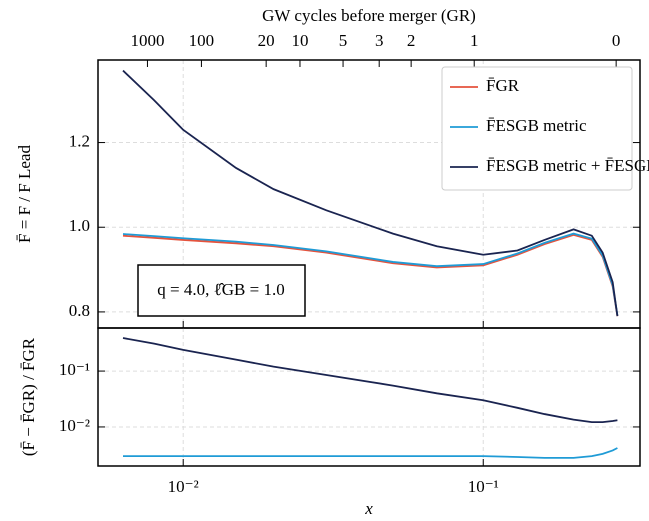 The width and height of the screenshot is (649, 521). What do you see at coordinates (147, 40) in the screenshot?
I see `x2-tick-label: 1000` at bounding box center [147, 40].